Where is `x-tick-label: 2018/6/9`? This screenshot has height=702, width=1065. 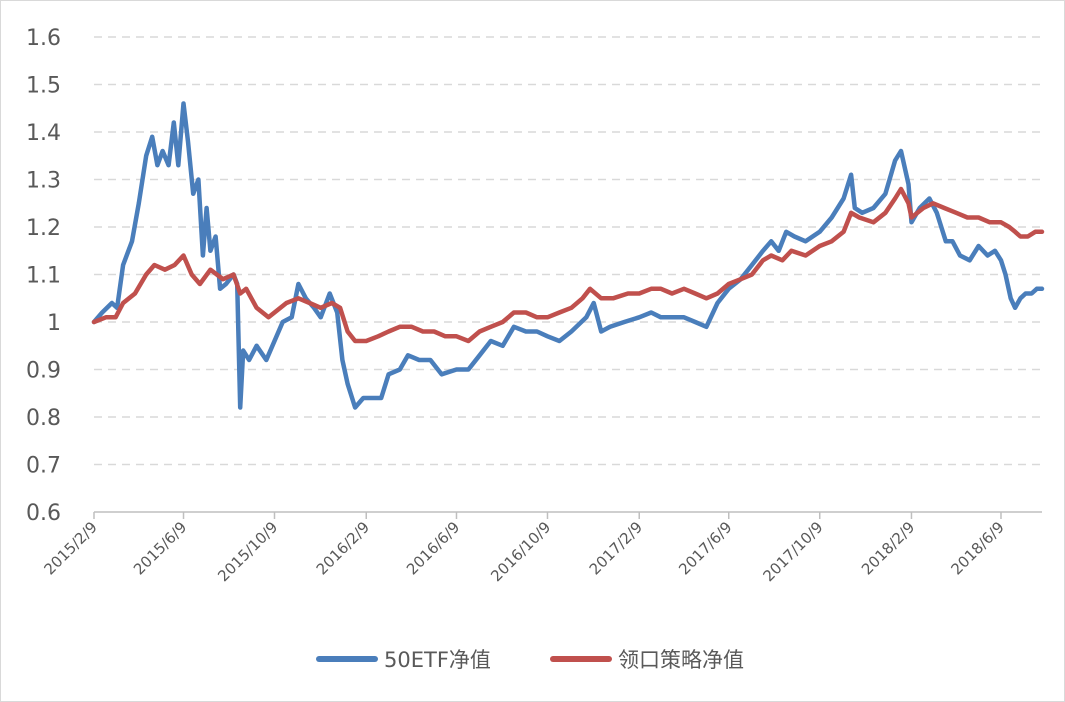 x-tick-label: 2018/6/9 is located at coordinates (977, 548).